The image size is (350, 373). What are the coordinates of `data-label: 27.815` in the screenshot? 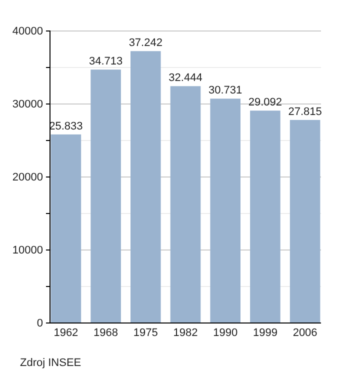 It's located at (305, 112).